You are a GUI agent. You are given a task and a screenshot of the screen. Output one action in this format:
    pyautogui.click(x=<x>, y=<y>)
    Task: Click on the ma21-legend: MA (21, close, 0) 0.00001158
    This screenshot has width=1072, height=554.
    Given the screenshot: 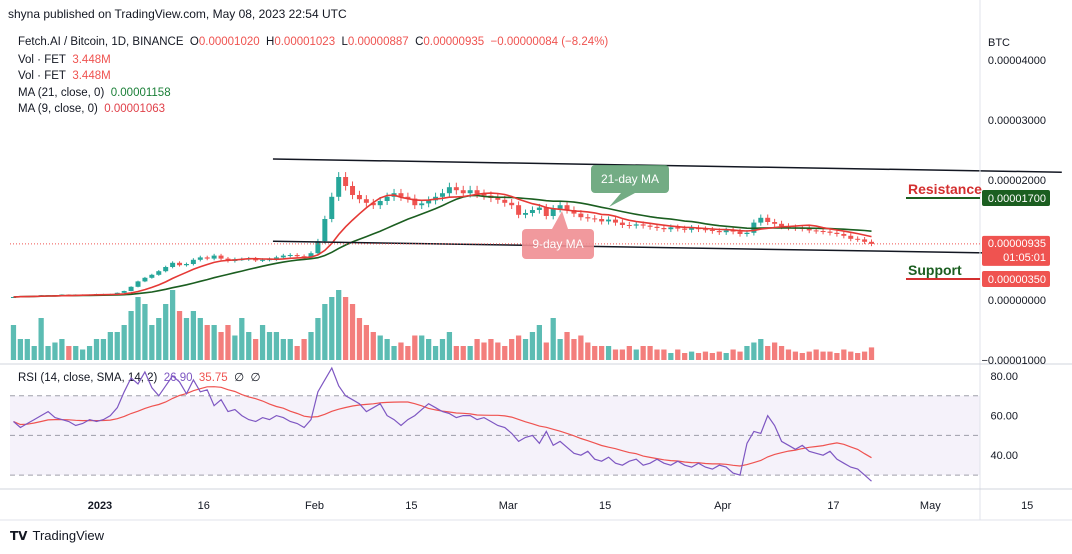 What is the action you would take?
    pyautogui.click(x=94, y=93)
    